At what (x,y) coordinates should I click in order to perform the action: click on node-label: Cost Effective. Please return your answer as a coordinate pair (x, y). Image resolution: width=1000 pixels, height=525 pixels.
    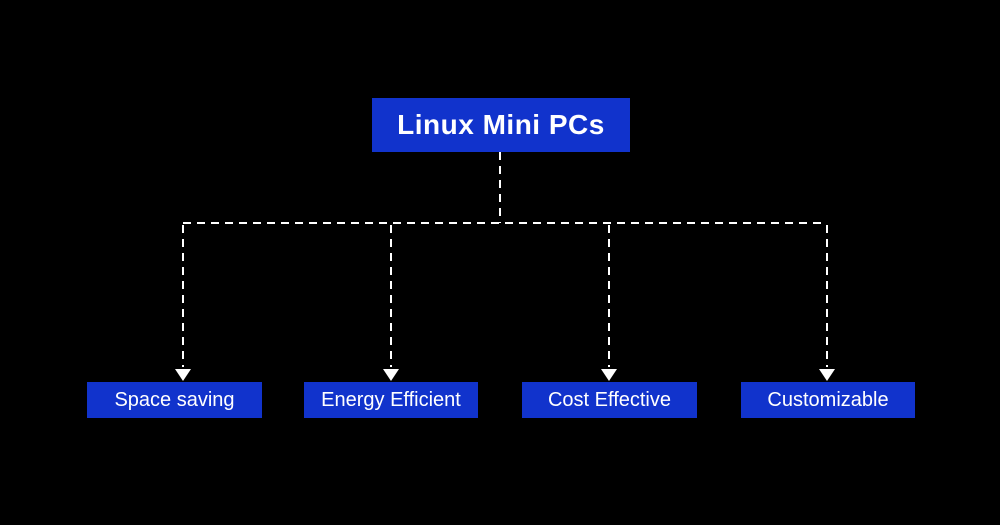
    Looking at the image, I should click on (609, 399).